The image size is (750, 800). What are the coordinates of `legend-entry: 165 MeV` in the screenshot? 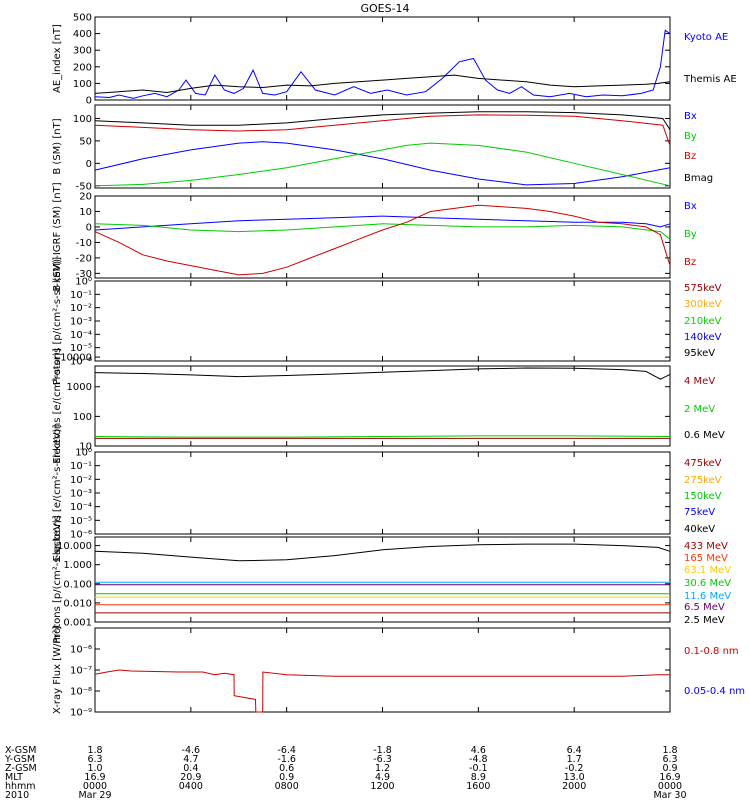 It's located at (706, 558).